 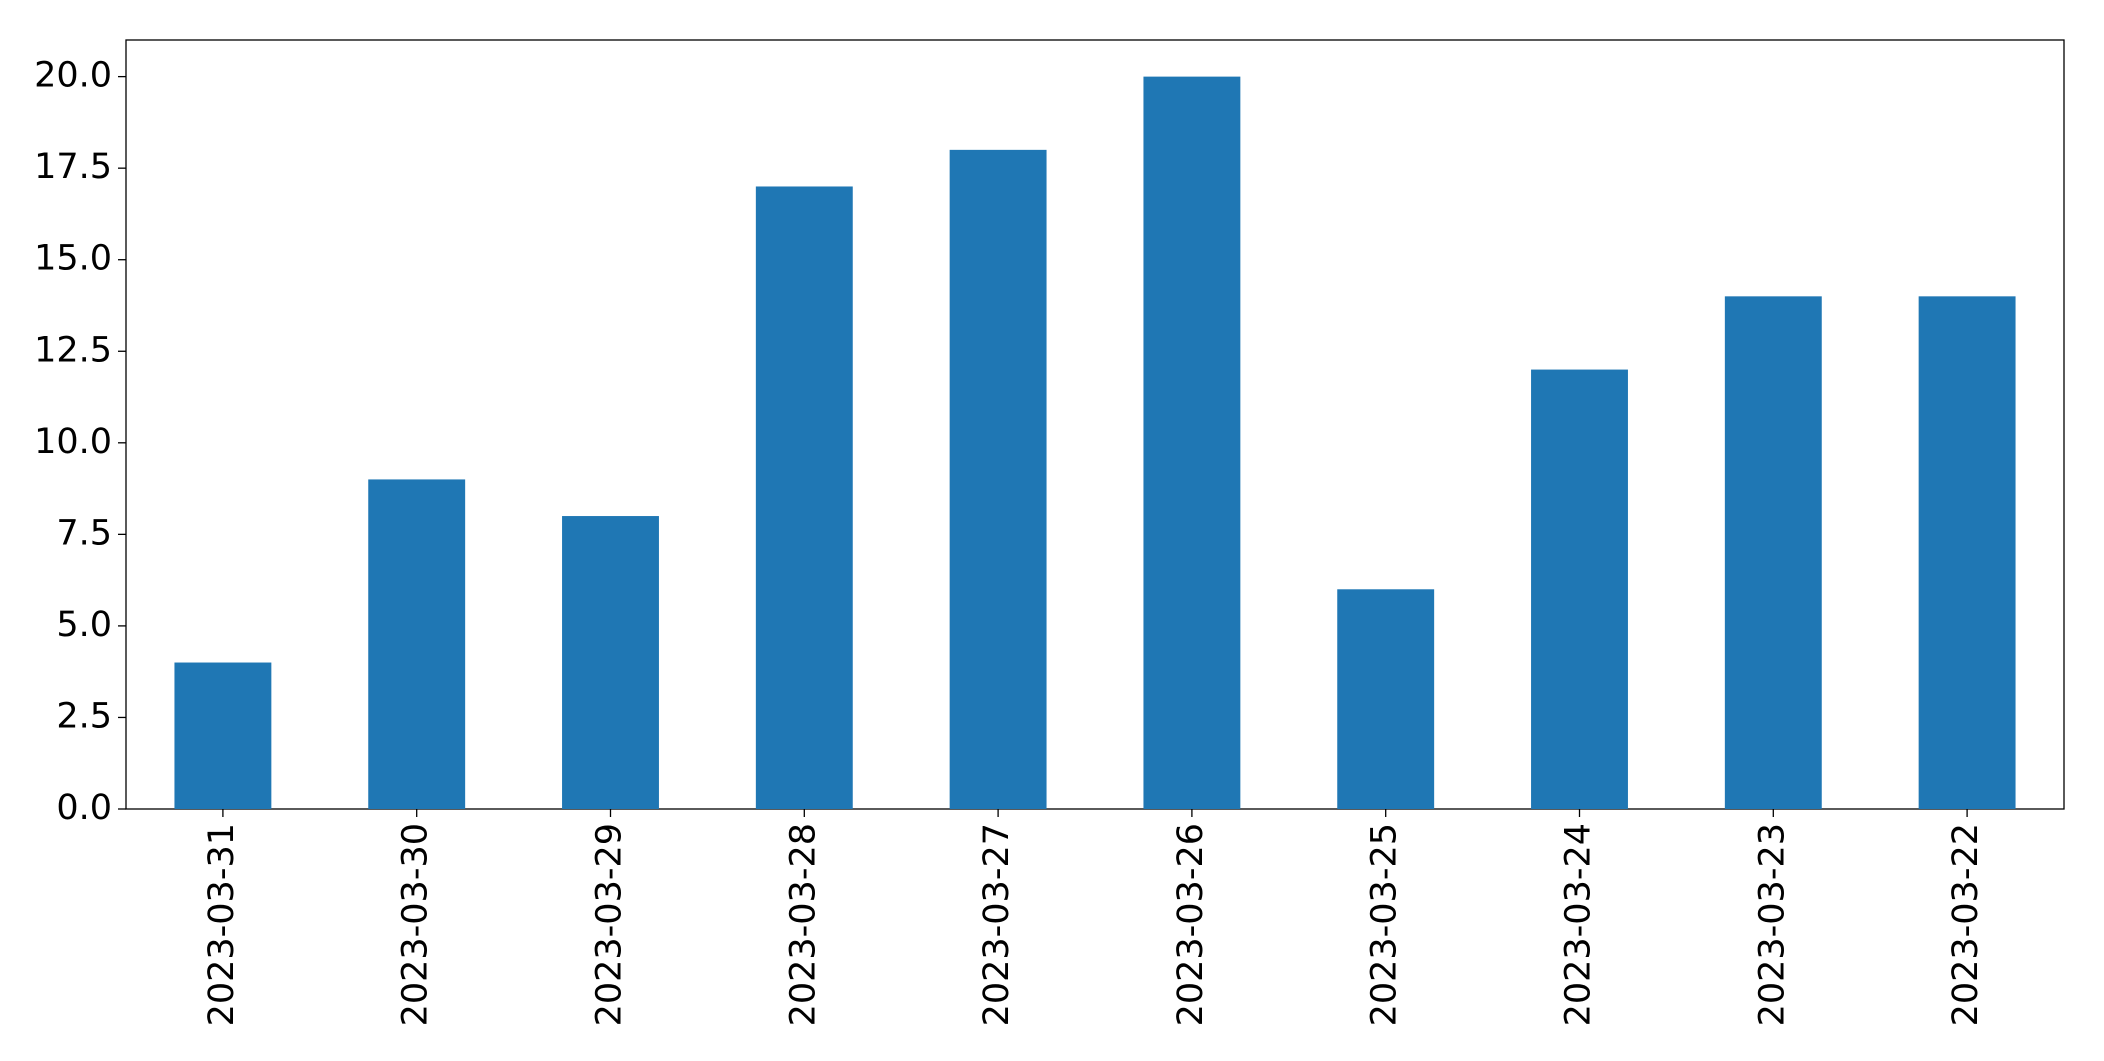 What do you see at coordinates (803, 924) in the screenshot?
I see `x-tick-label: 2023-03-28` at bounding box center [803, 924].